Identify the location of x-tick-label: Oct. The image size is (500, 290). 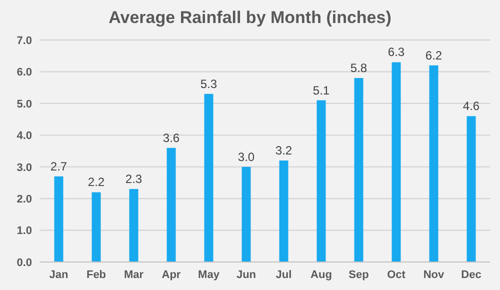
(396, 274).